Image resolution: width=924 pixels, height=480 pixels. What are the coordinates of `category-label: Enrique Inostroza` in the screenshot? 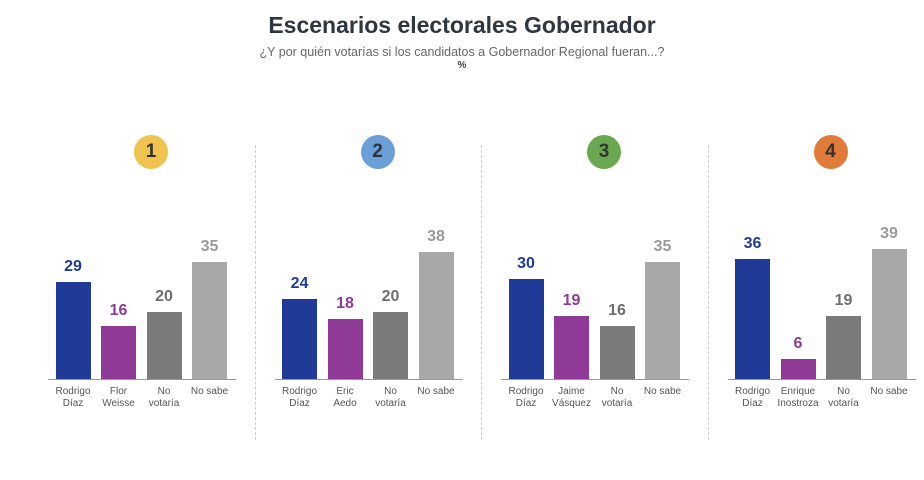 It's located at (798, 397).